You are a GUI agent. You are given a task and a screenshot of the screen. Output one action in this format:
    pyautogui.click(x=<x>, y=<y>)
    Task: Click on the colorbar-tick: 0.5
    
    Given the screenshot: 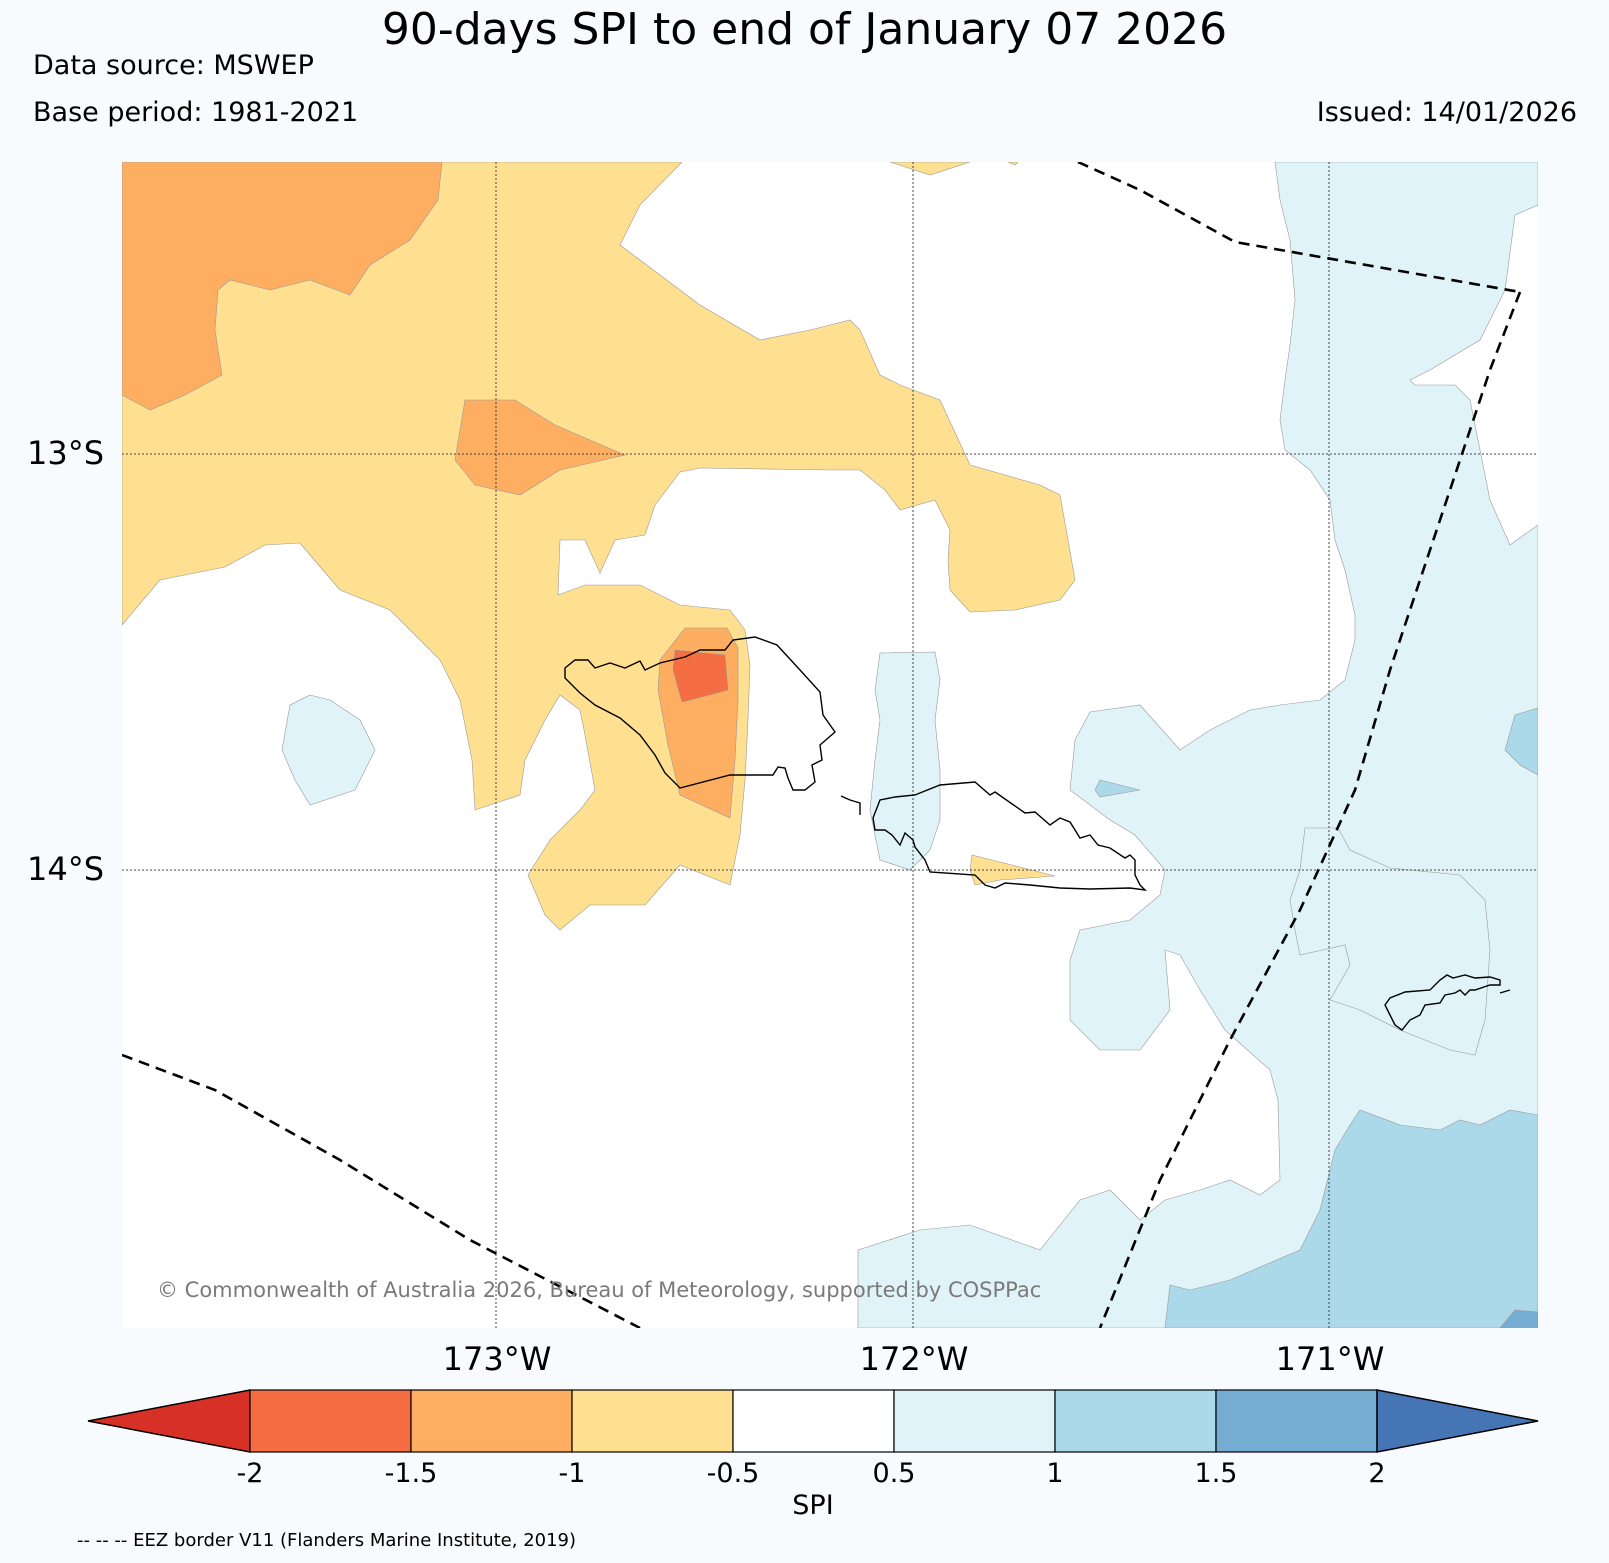 What is the action you would take?
    pyautogui.click(x=894, y=1473)
    